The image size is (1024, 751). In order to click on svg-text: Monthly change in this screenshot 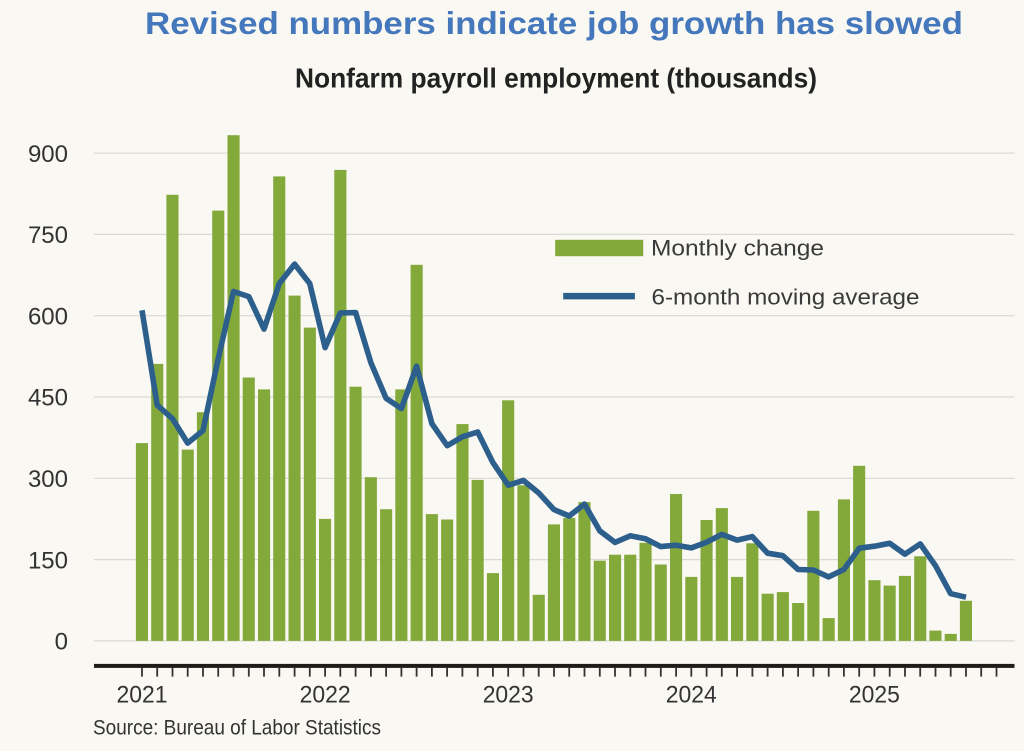, I will do `click(737, 247)`.